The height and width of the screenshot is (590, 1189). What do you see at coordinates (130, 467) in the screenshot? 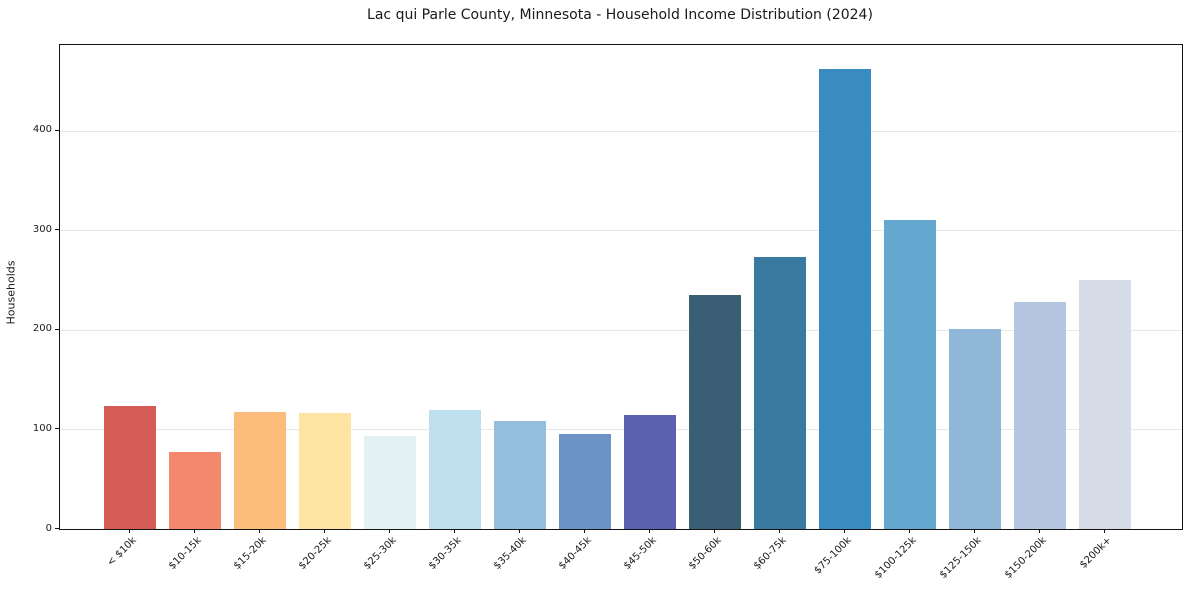
I see `bar-10k` at bounding box center [130, 467].